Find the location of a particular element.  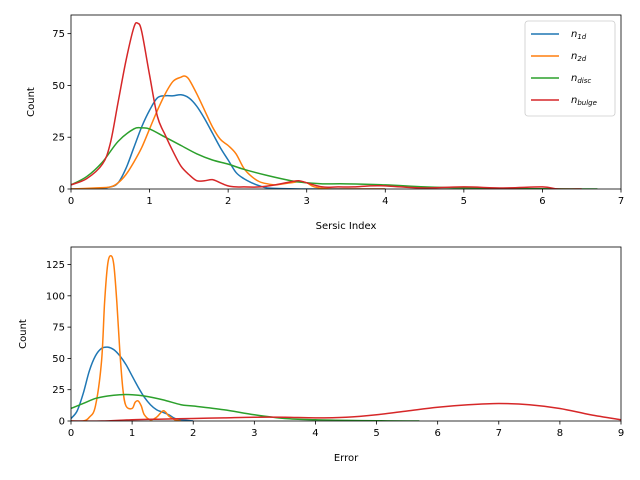

x-axis-label: Error is located at coordinates (346, 458).